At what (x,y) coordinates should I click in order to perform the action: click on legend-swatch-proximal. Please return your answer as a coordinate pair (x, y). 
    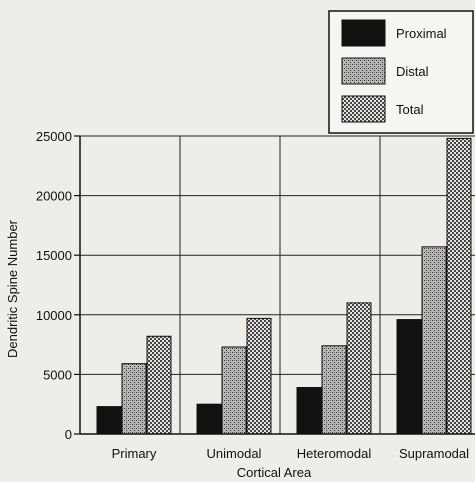
    Looking at the image, I should click on (363, 33).